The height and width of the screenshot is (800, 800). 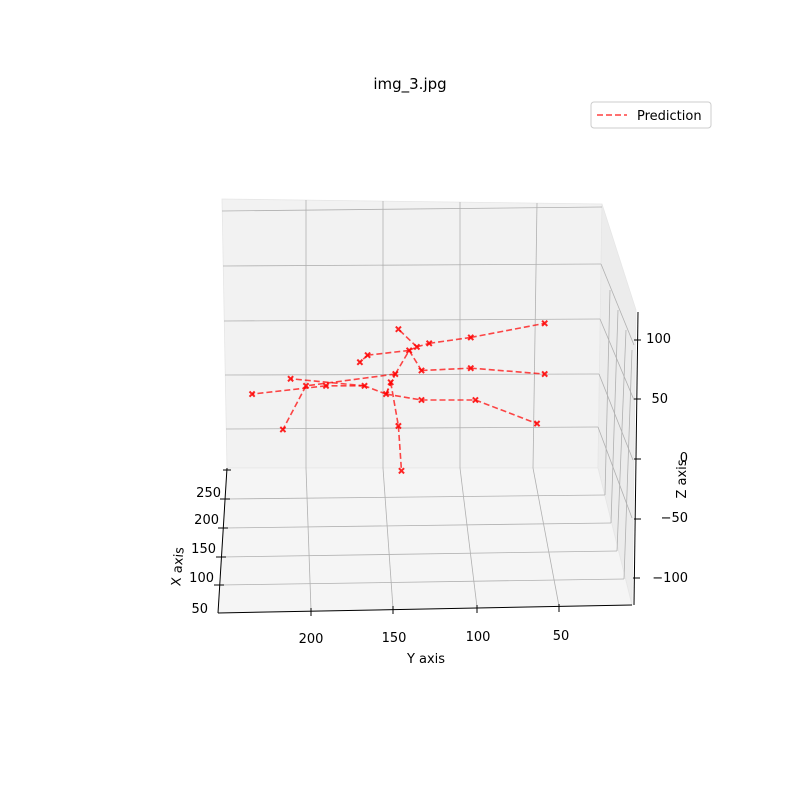 I want to click on x-axis-line, so click(x=222, y=540).